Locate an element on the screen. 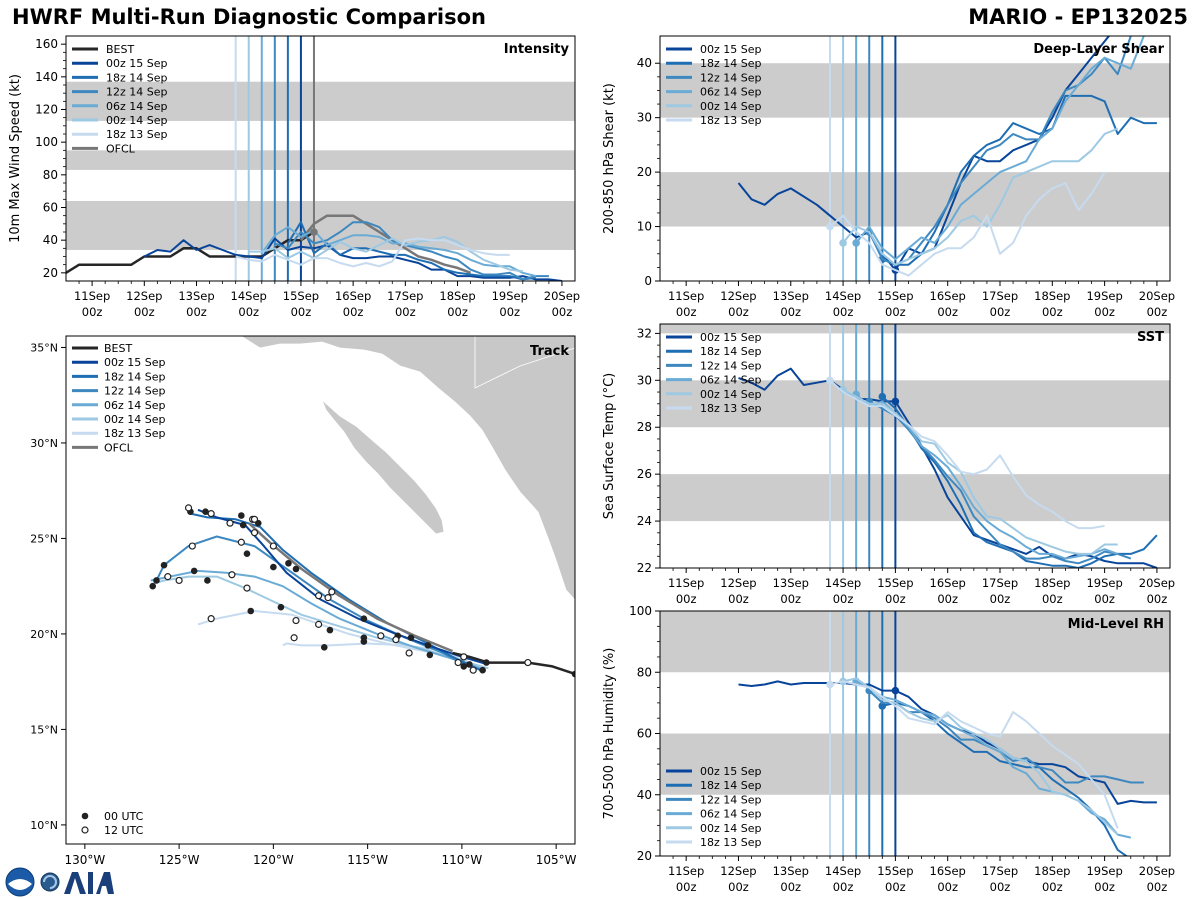 Image resolution: width=1200 pixels, height=900 pixels. legend-label: 06z 14 Sep is located at coordinates (731, 92).